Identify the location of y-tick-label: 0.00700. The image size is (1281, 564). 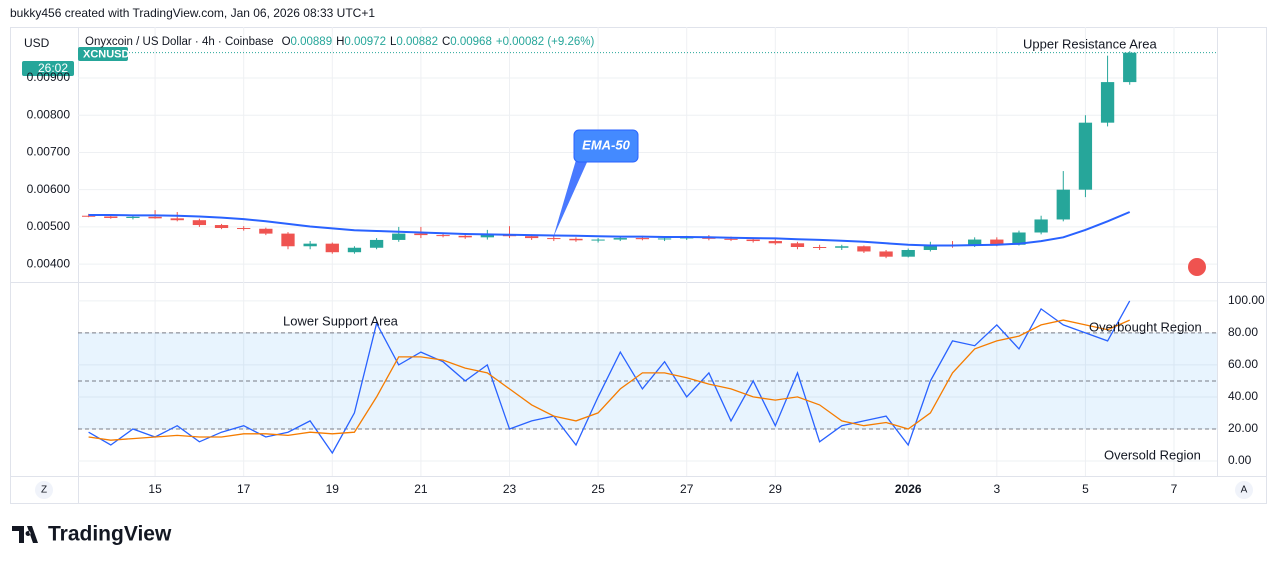
(49, 152).